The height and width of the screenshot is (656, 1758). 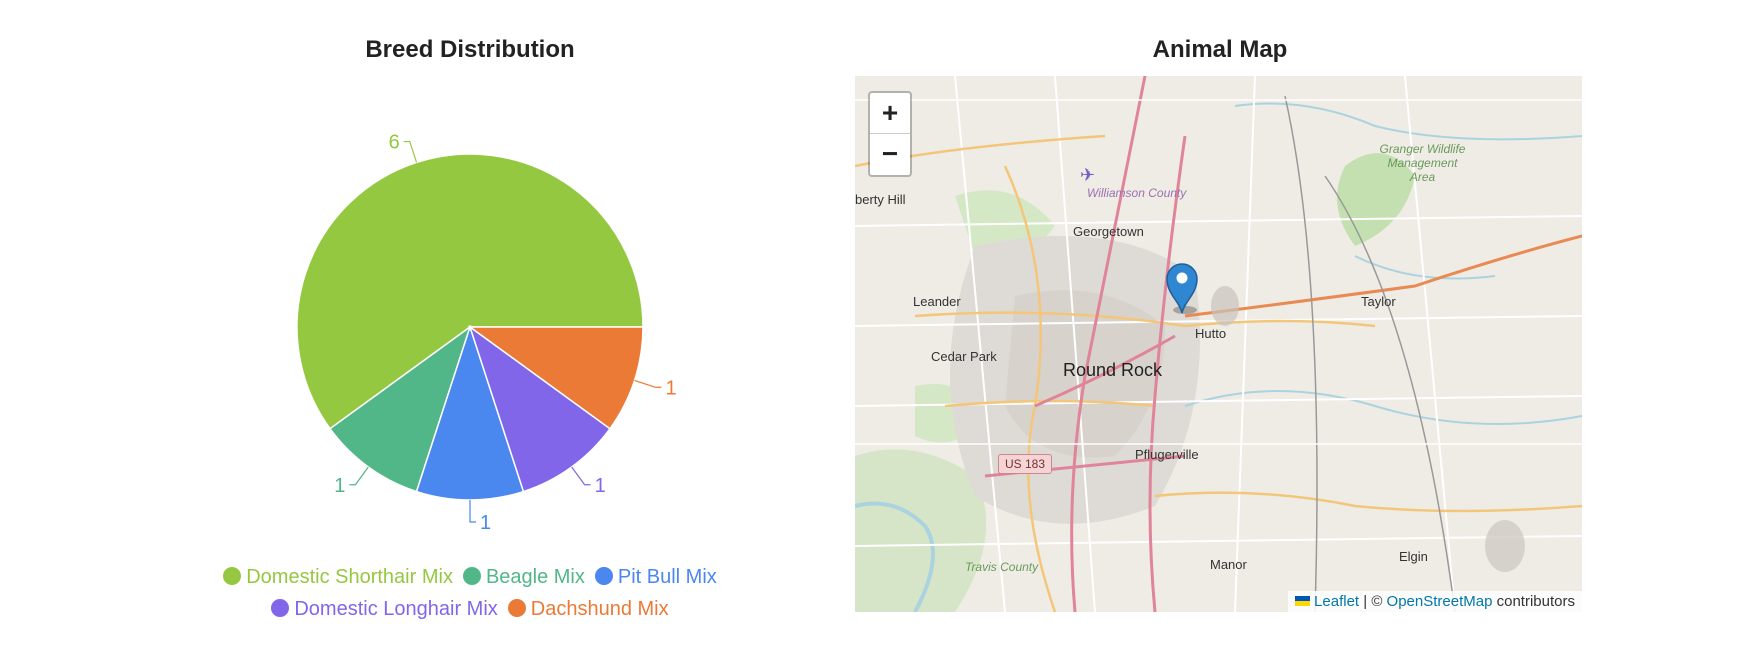 What do you see at coordinates (349, 577) in the screenshot?
I see `legend-label: Domestic Shorthair Mix` at bounding box center [349, 577].